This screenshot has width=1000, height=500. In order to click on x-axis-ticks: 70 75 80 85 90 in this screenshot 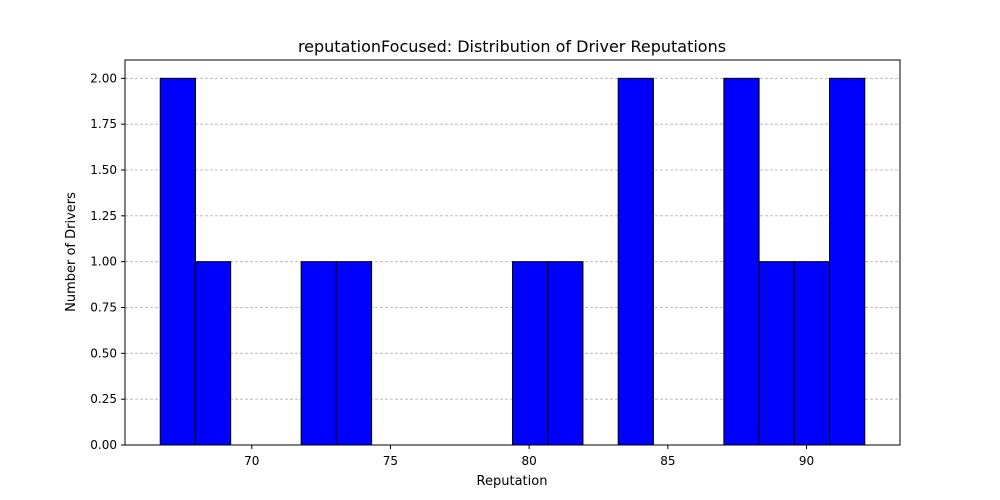, I will do `click(529, 456)`.